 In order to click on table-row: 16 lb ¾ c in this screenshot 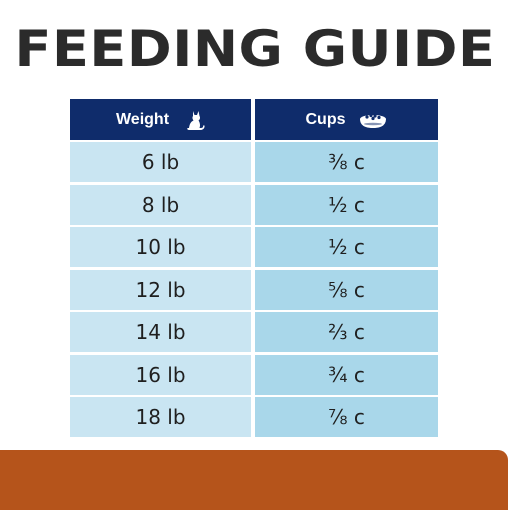, I will do `click(254, 374)`.